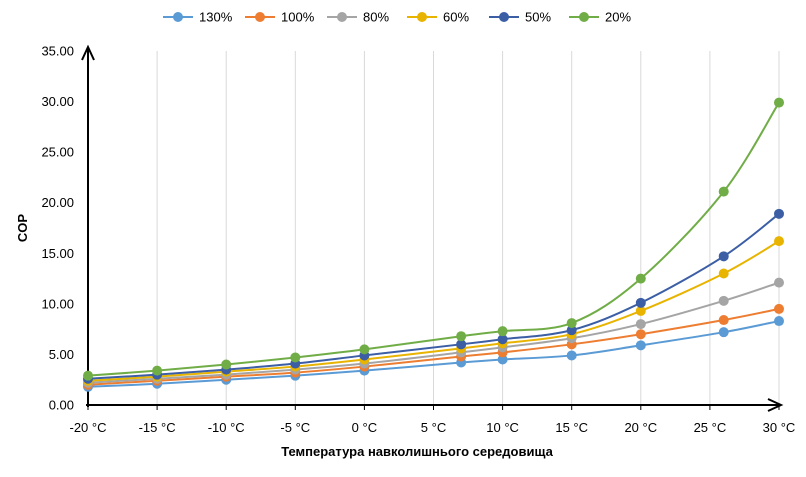 Image resolution: width=806 pixels, height=477 pixels. I want to click on x-tick-label: -20 °C, so click(88, 427).